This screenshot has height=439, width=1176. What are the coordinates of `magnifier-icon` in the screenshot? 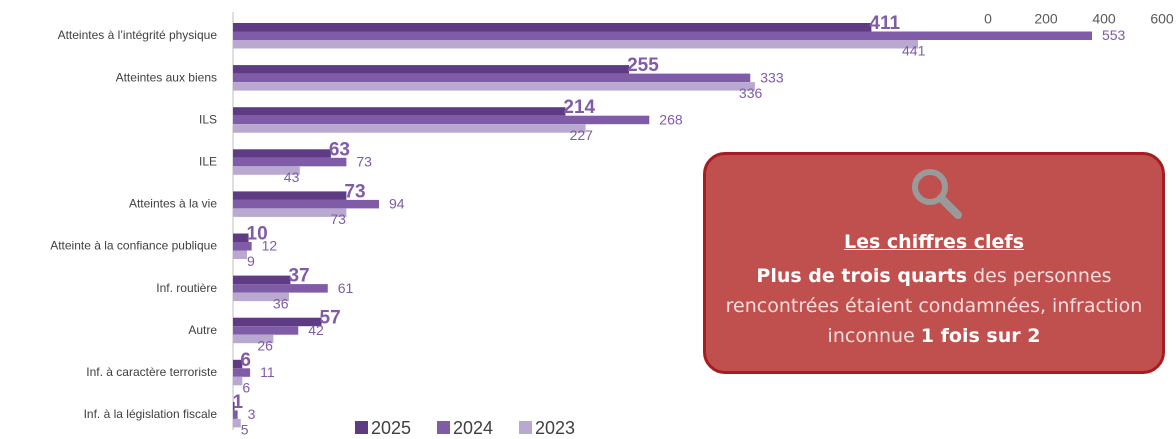 It's located at (937, 194).